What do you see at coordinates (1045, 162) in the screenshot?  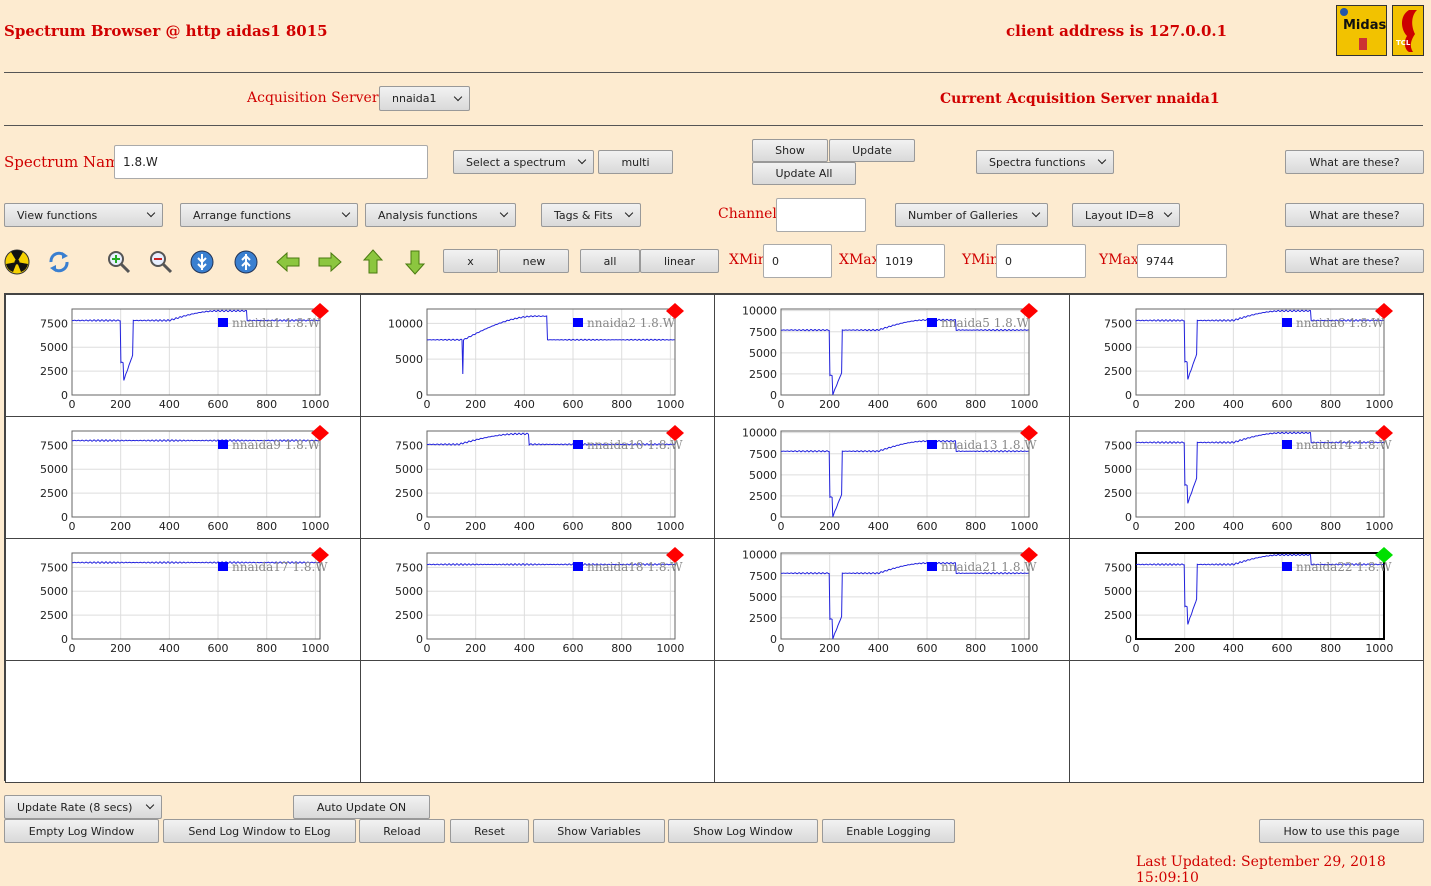 I see `spectra-functions-dropdown: Spectra functions` at bounding box center [1045, 162].